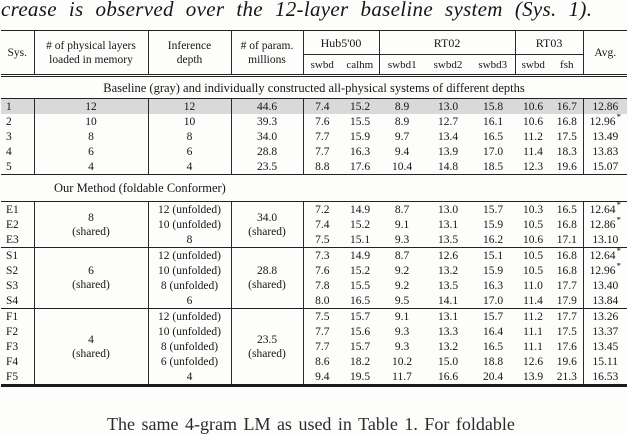 The height and width of the screenshot is (435, 628). What do you see at coordinates (189, 301) in the screenshot?
I see `cell-depth: 6` at bounding box center [189, 301].